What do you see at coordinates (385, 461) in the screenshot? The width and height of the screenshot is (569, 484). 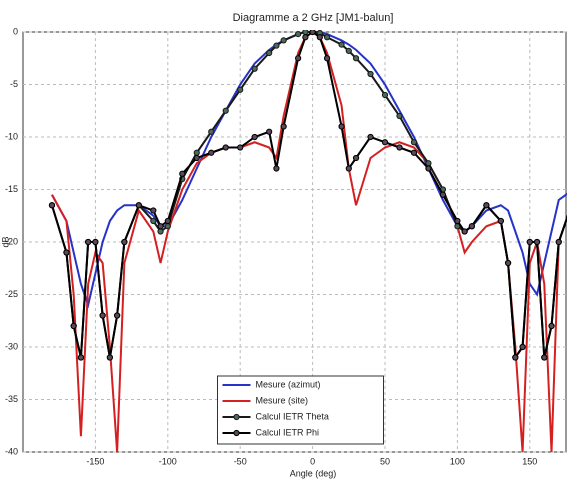 I see `x-tick-label: 50` at bounding box center [385, 461].